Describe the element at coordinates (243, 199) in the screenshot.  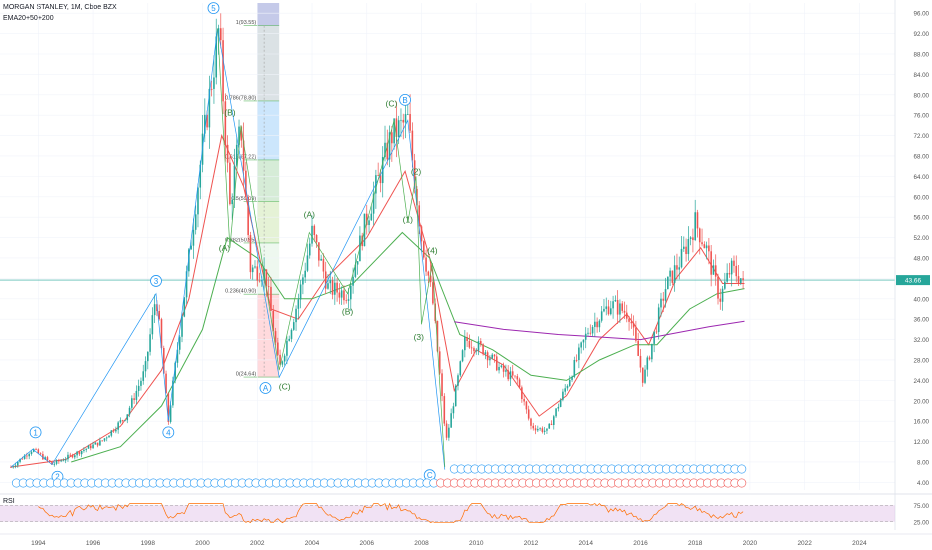
I see `fib-level-label: 0.5(59.09)` at that location.